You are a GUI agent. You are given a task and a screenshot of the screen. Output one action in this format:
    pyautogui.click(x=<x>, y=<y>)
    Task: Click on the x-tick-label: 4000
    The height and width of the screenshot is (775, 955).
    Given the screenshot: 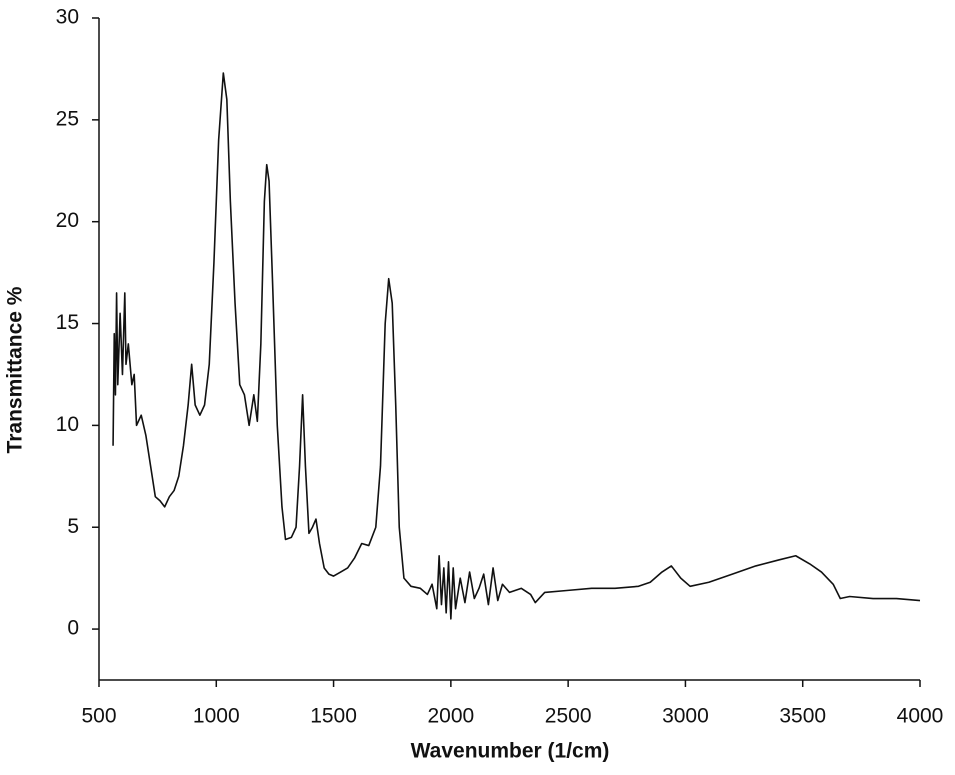 What is the action you would take?
    pyautogui.click(x=920, y=716)
    